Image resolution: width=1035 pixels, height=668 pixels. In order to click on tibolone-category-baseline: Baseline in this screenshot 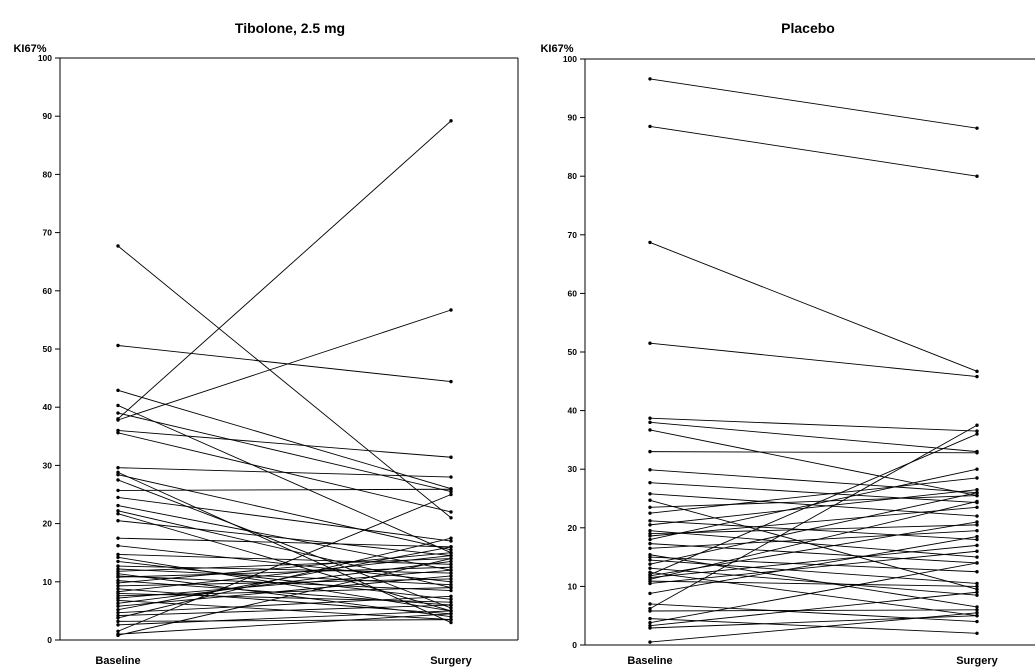, I will do `click(117, 661)`.